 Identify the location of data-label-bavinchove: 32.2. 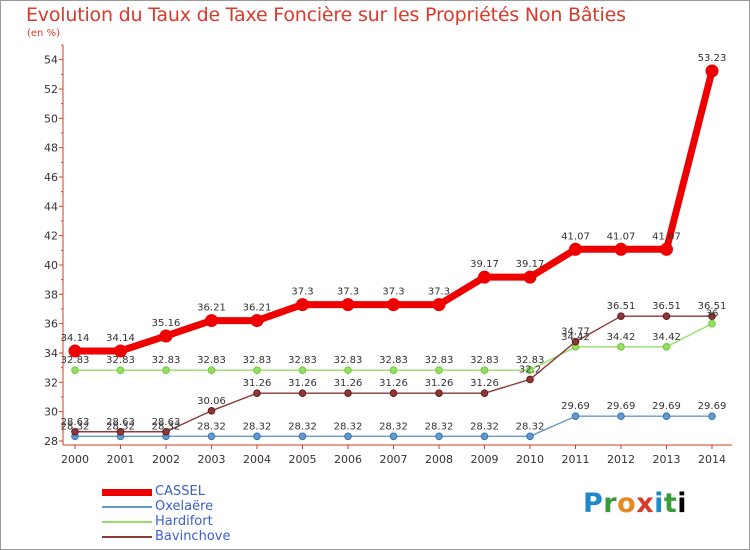
(530, 369).